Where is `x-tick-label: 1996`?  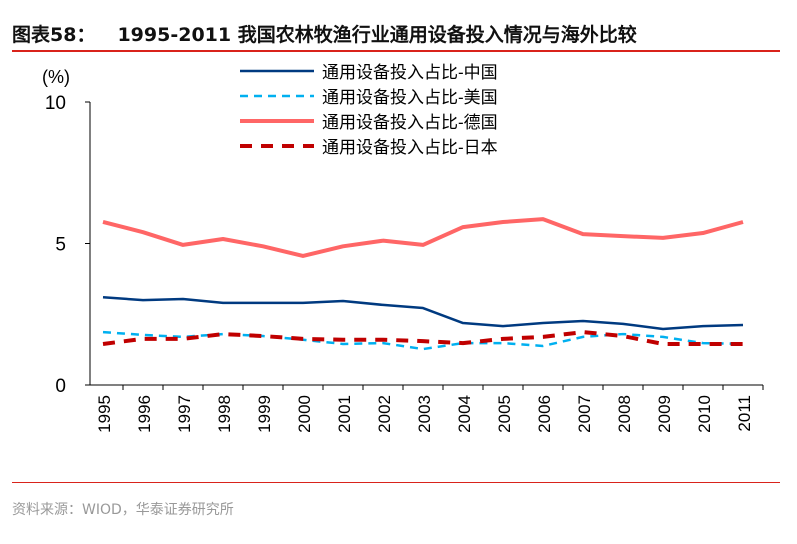
x-tick-label: 1996 is located at coordinates (144, 414).